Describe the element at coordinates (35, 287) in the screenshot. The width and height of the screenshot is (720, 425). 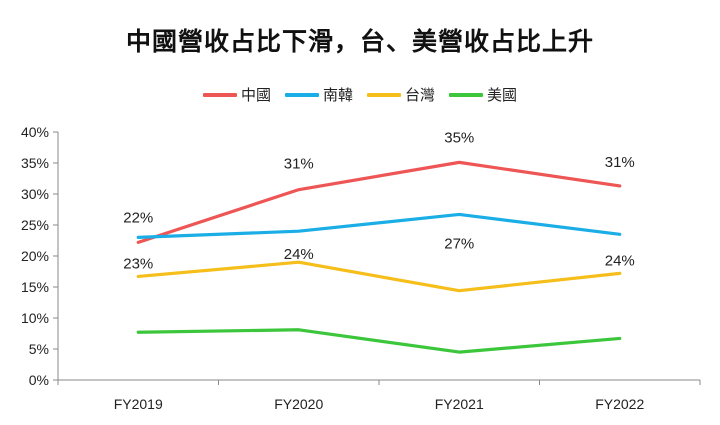
I see `y-tick-label: 15%` at that location.